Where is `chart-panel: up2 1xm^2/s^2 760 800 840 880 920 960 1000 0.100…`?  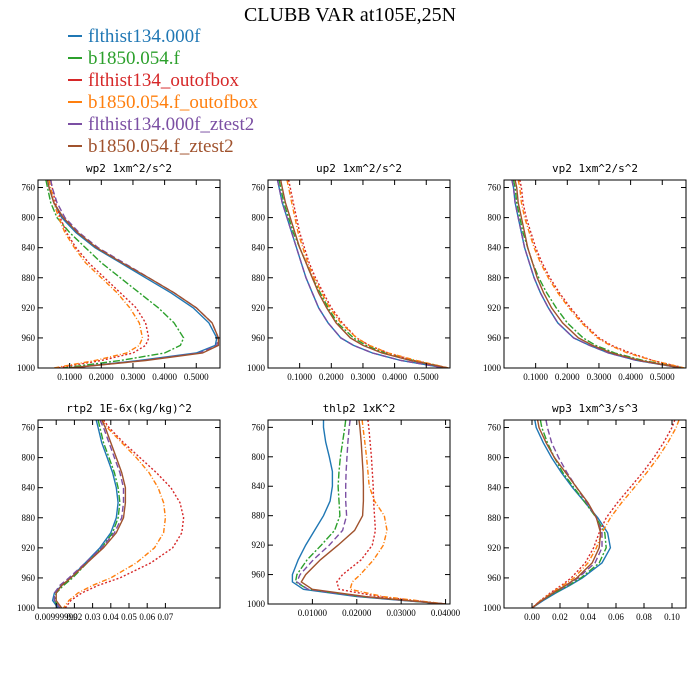 chart-panel: up2 1xm^2/s^2 760 800 840 880 920 960 1000 0.100… is located at coordinates (349, 272).